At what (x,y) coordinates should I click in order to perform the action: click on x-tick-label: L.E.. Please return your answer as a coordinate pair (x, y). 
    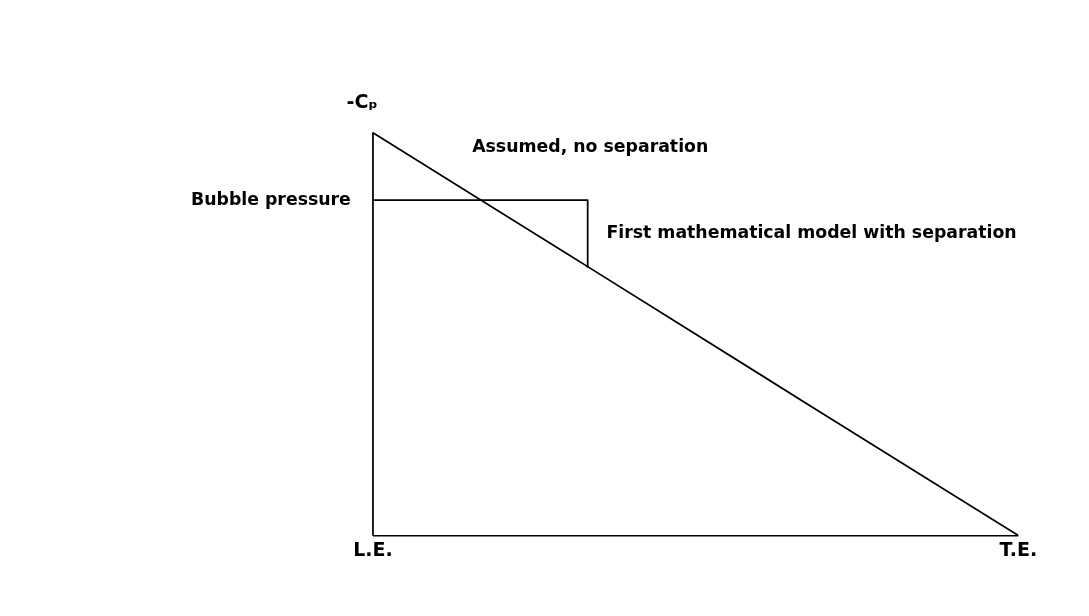
    Looking at the image, I should click on (373, 548).